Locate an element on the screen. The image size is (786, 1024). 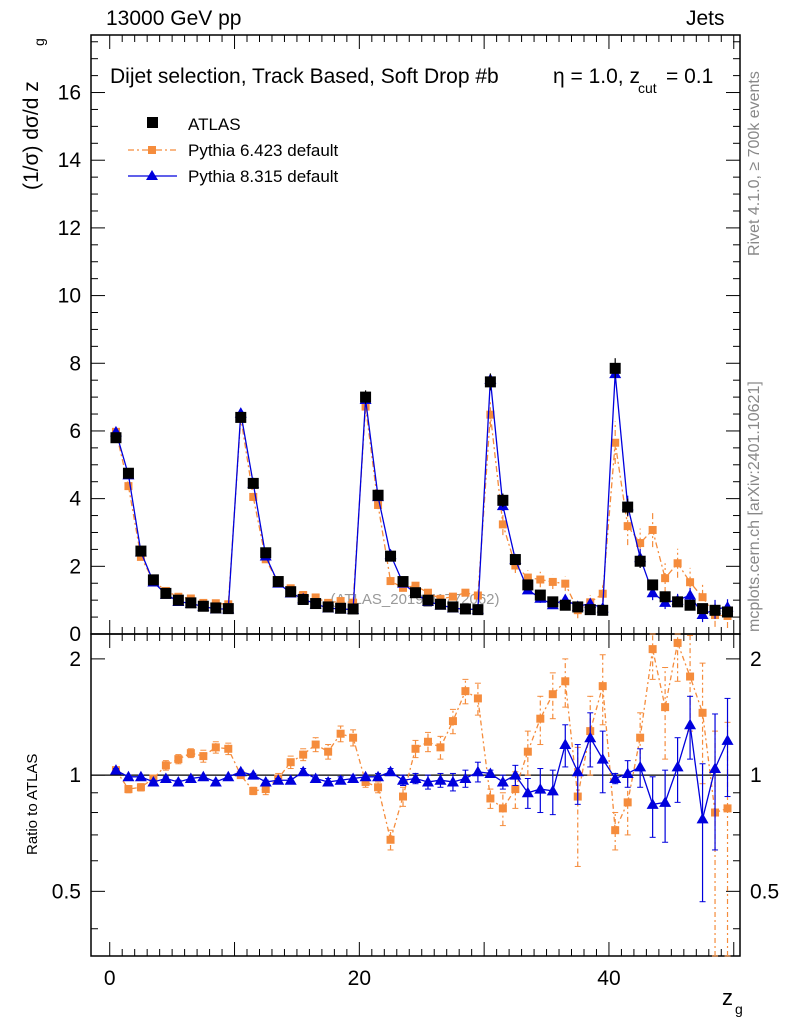
x-tick-label: 40 is located at coordinates (608, 978).